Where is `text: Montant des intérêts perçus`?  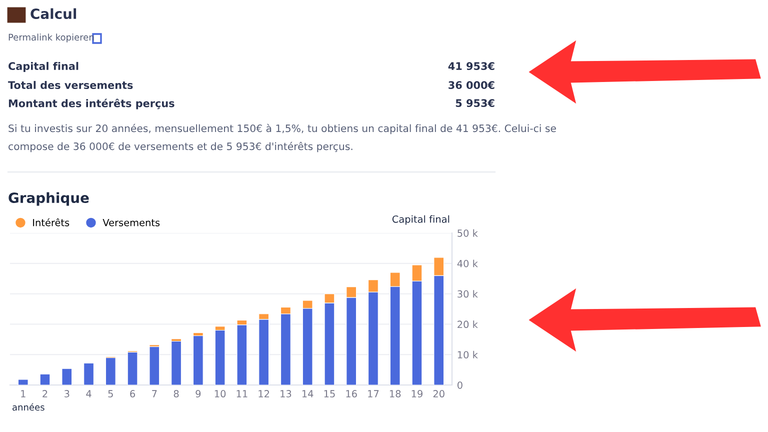 text: Montant des intérêts perçus is located at coordinates (91, 104).